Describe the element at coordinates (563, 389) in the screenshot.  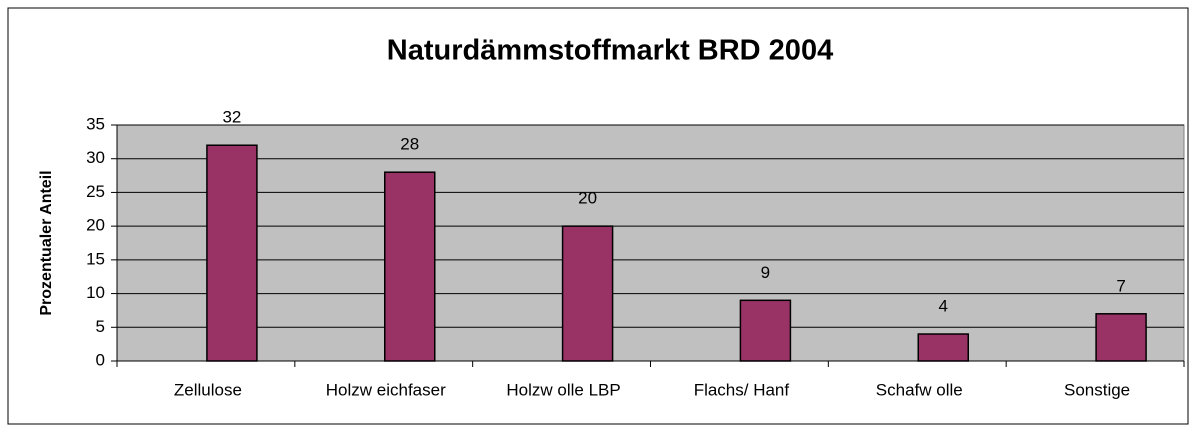
I see `x-tick-label: Holzw olle LBP` at that location.